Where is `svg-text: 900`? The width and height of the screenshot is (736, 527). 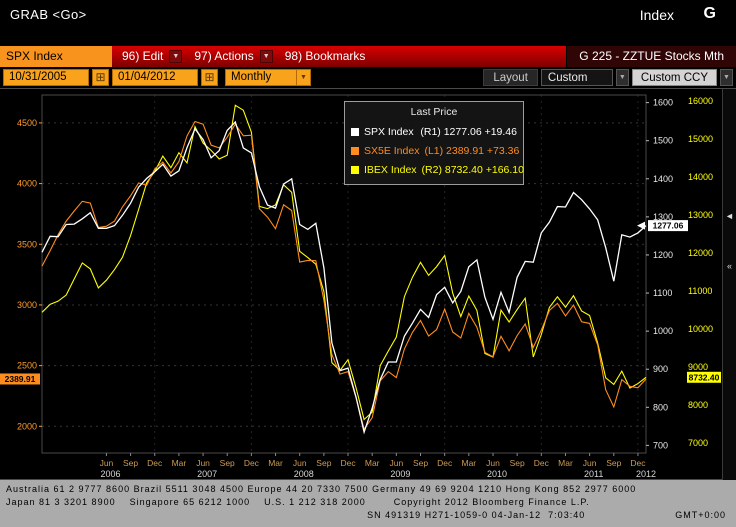 svg-text: 900 is located at coordinates (660, 369).